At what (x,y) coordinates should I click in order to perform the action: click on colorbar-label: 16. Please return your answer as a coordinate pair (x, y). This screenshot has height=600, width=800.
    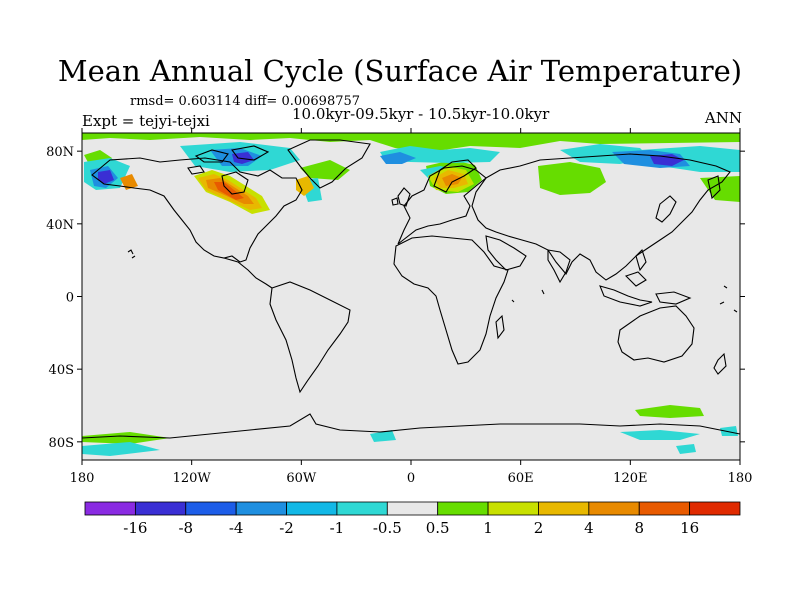
    Looking at the image, I should click on (689, 528).